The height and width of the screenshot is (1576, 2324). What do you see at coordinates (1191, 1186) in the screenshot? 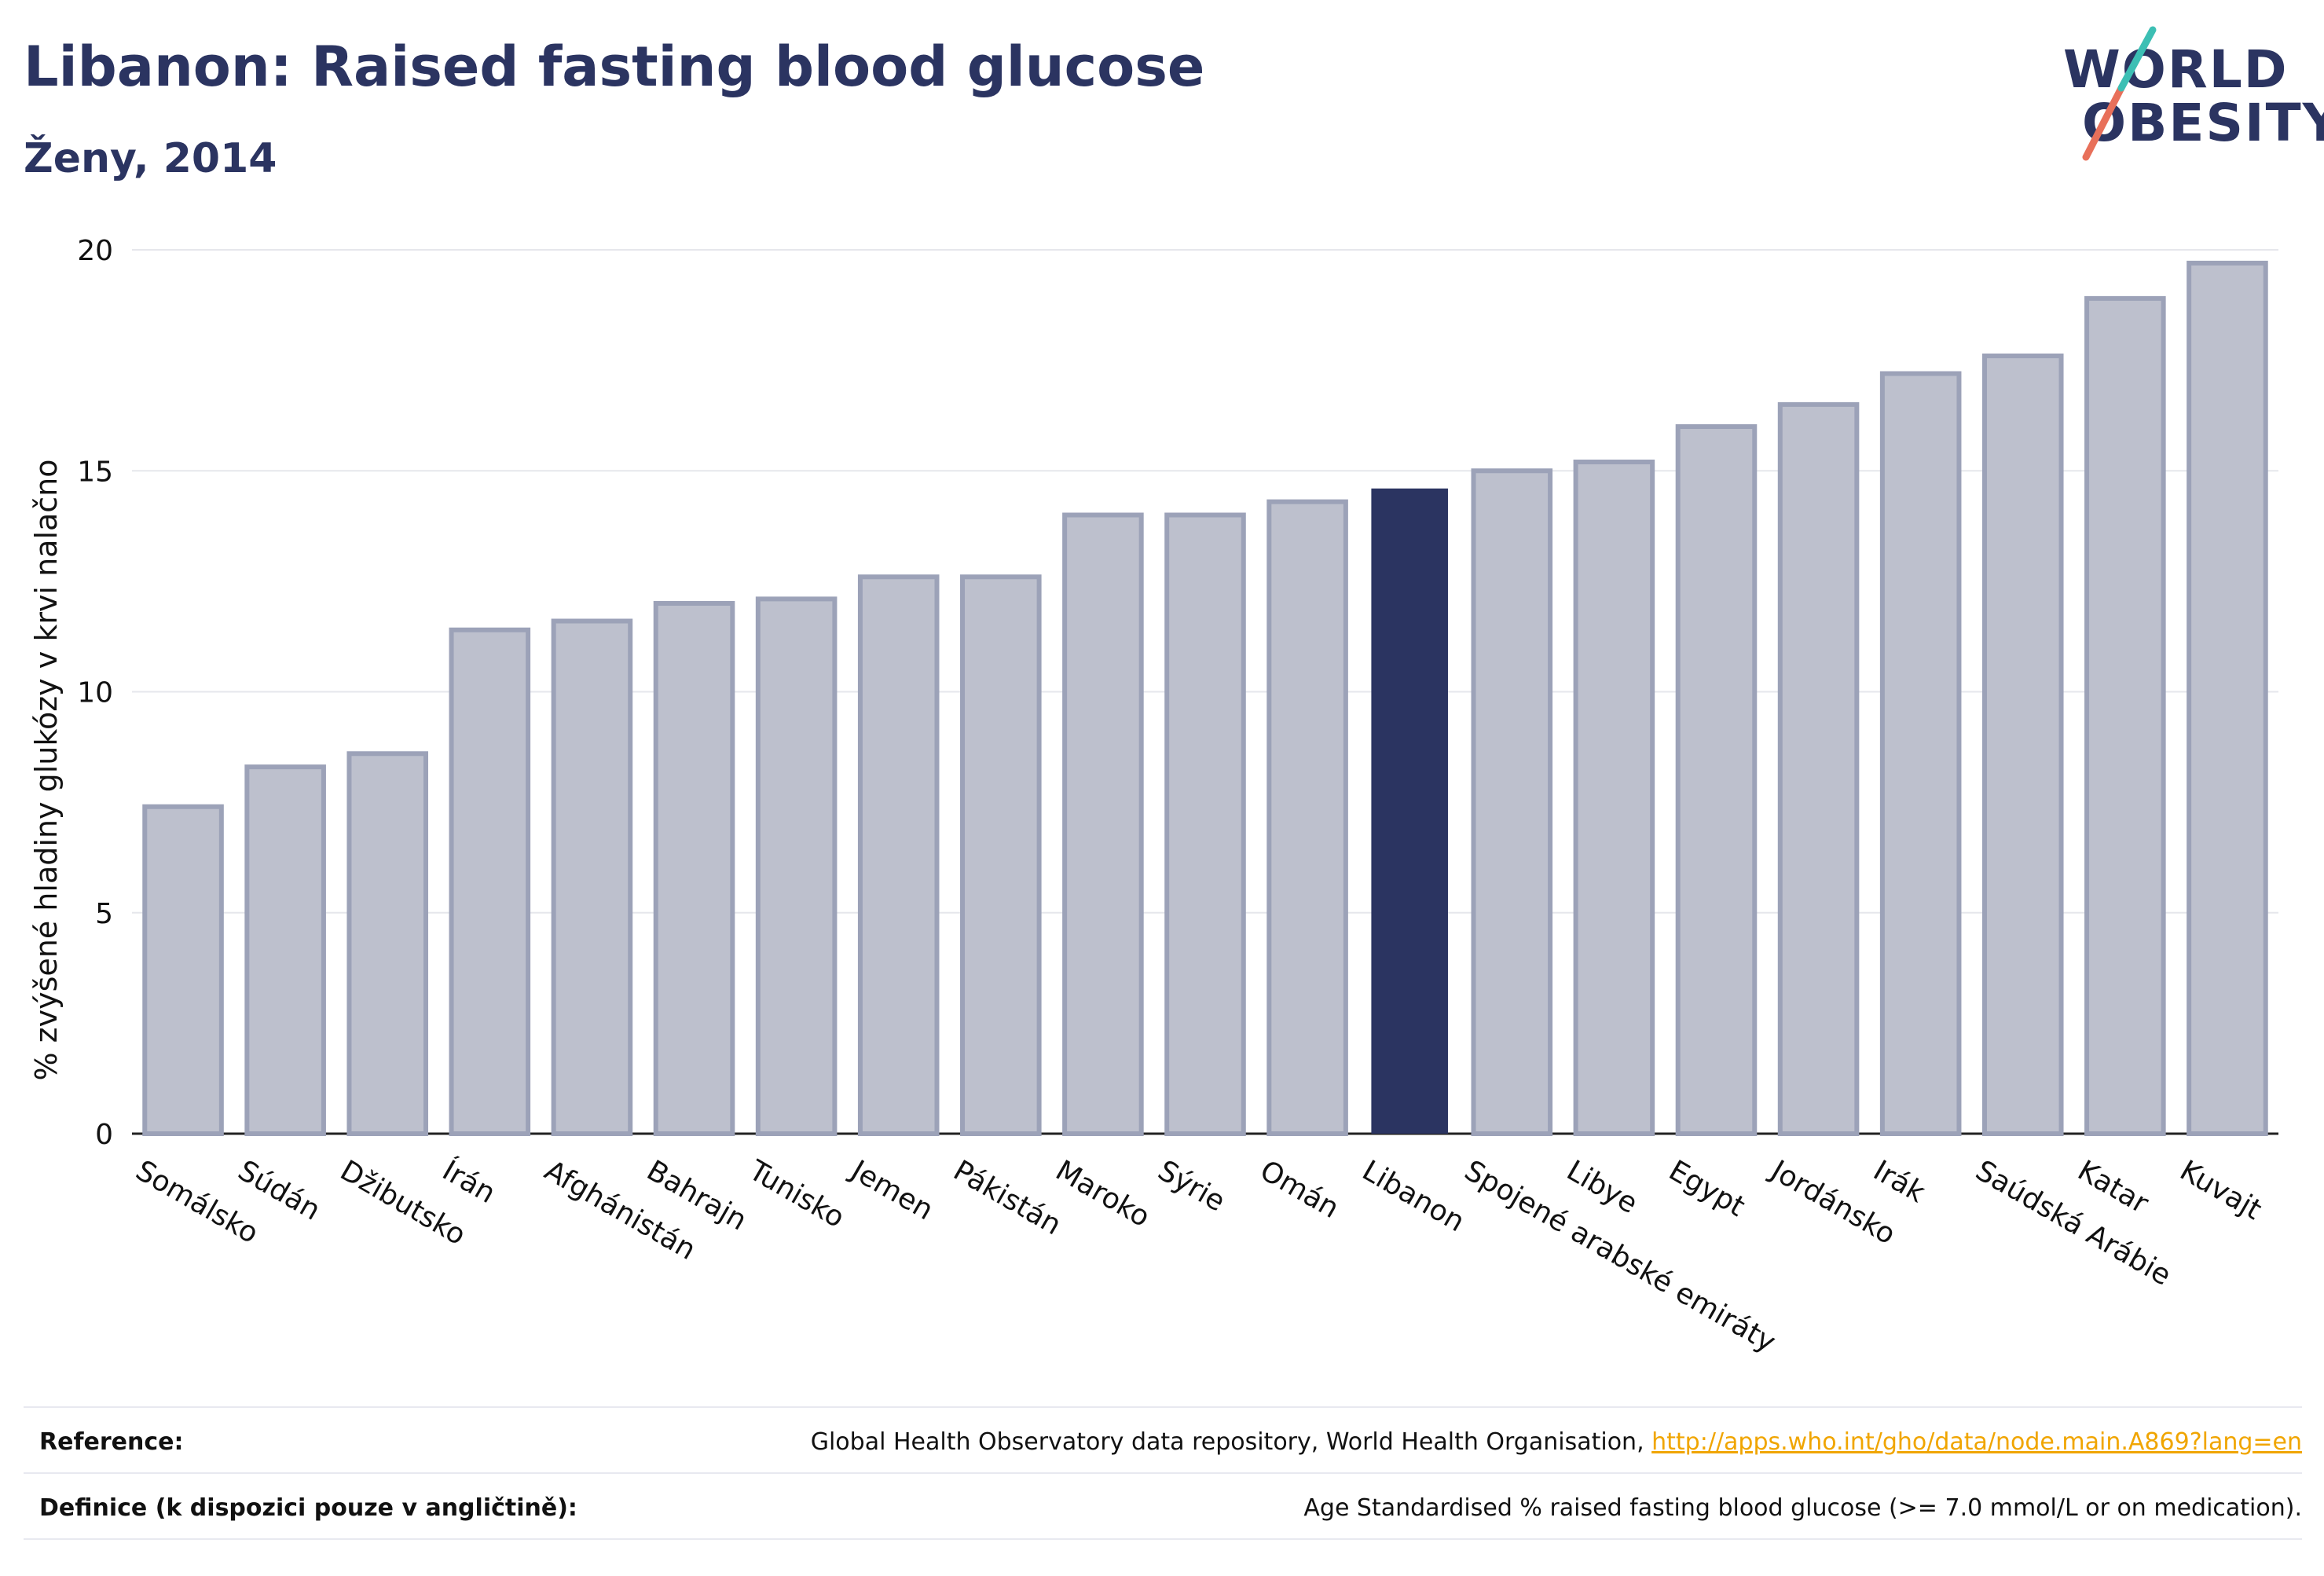
I see `x-tick-label: Sýrie` at bounding box center [1191, 1186].